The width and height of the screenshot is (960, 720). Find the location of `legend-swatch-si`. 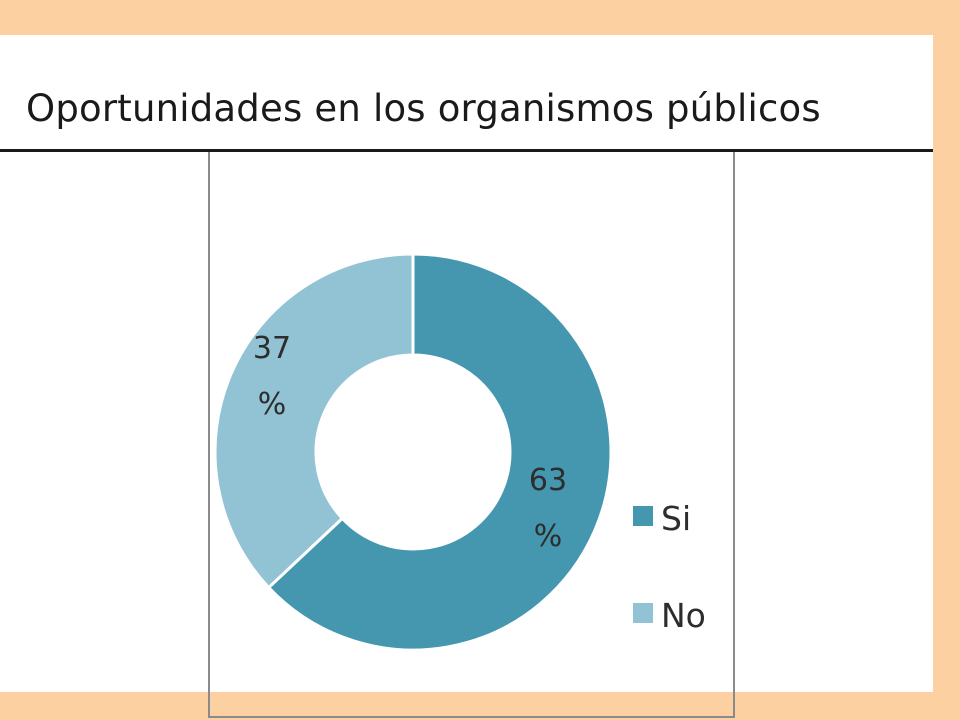

legend-swatch-si is located at coordinates (643, 516).